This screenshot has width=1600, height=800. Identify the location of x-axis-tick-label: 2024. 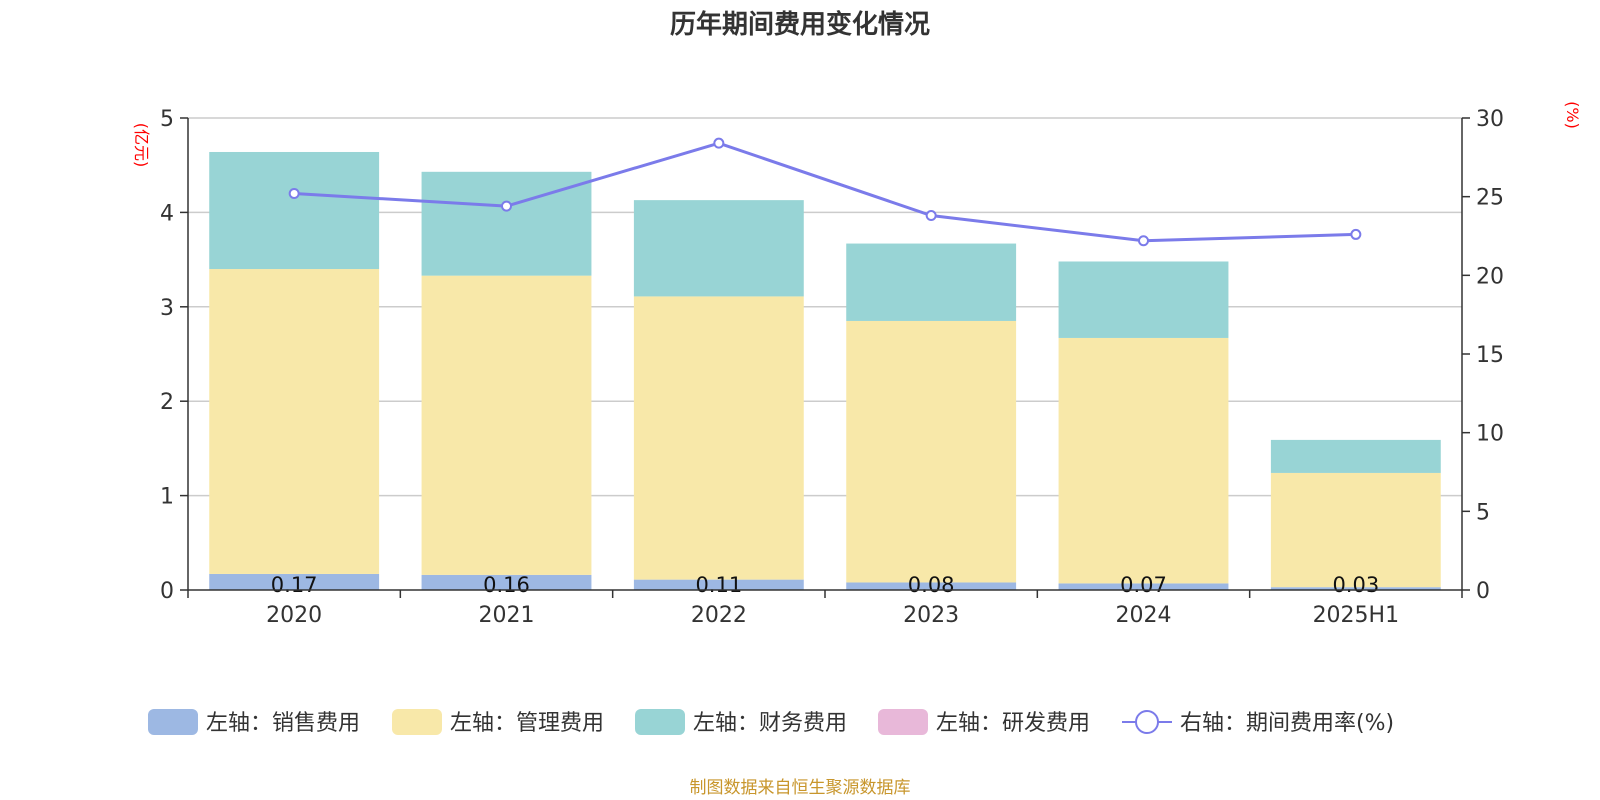
(1144, 615).